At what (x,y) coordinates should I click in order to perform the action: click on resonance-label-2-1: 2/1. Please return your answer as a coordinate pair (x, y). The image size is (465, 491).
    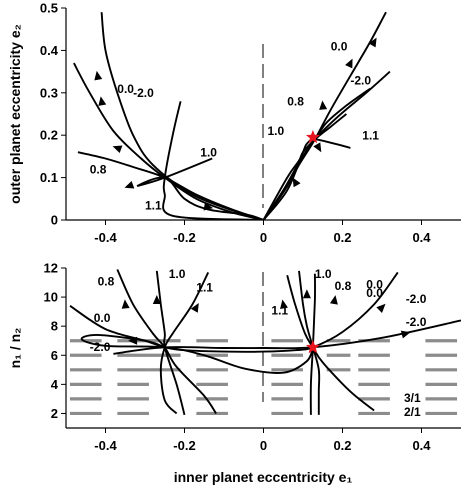
    Looking at the image, I should click on (412, 412).